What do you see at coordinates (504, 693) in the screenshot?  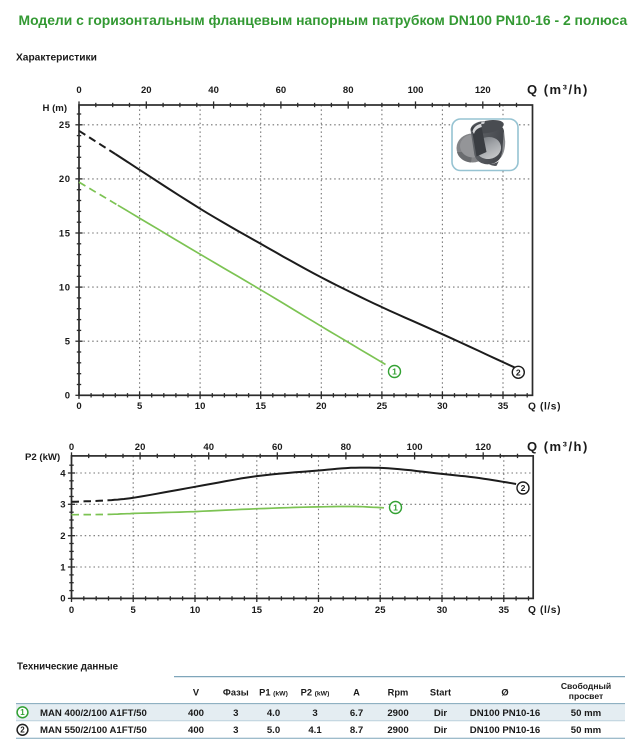 I see `svg-text: Ø` at bounding box center [504, 693].